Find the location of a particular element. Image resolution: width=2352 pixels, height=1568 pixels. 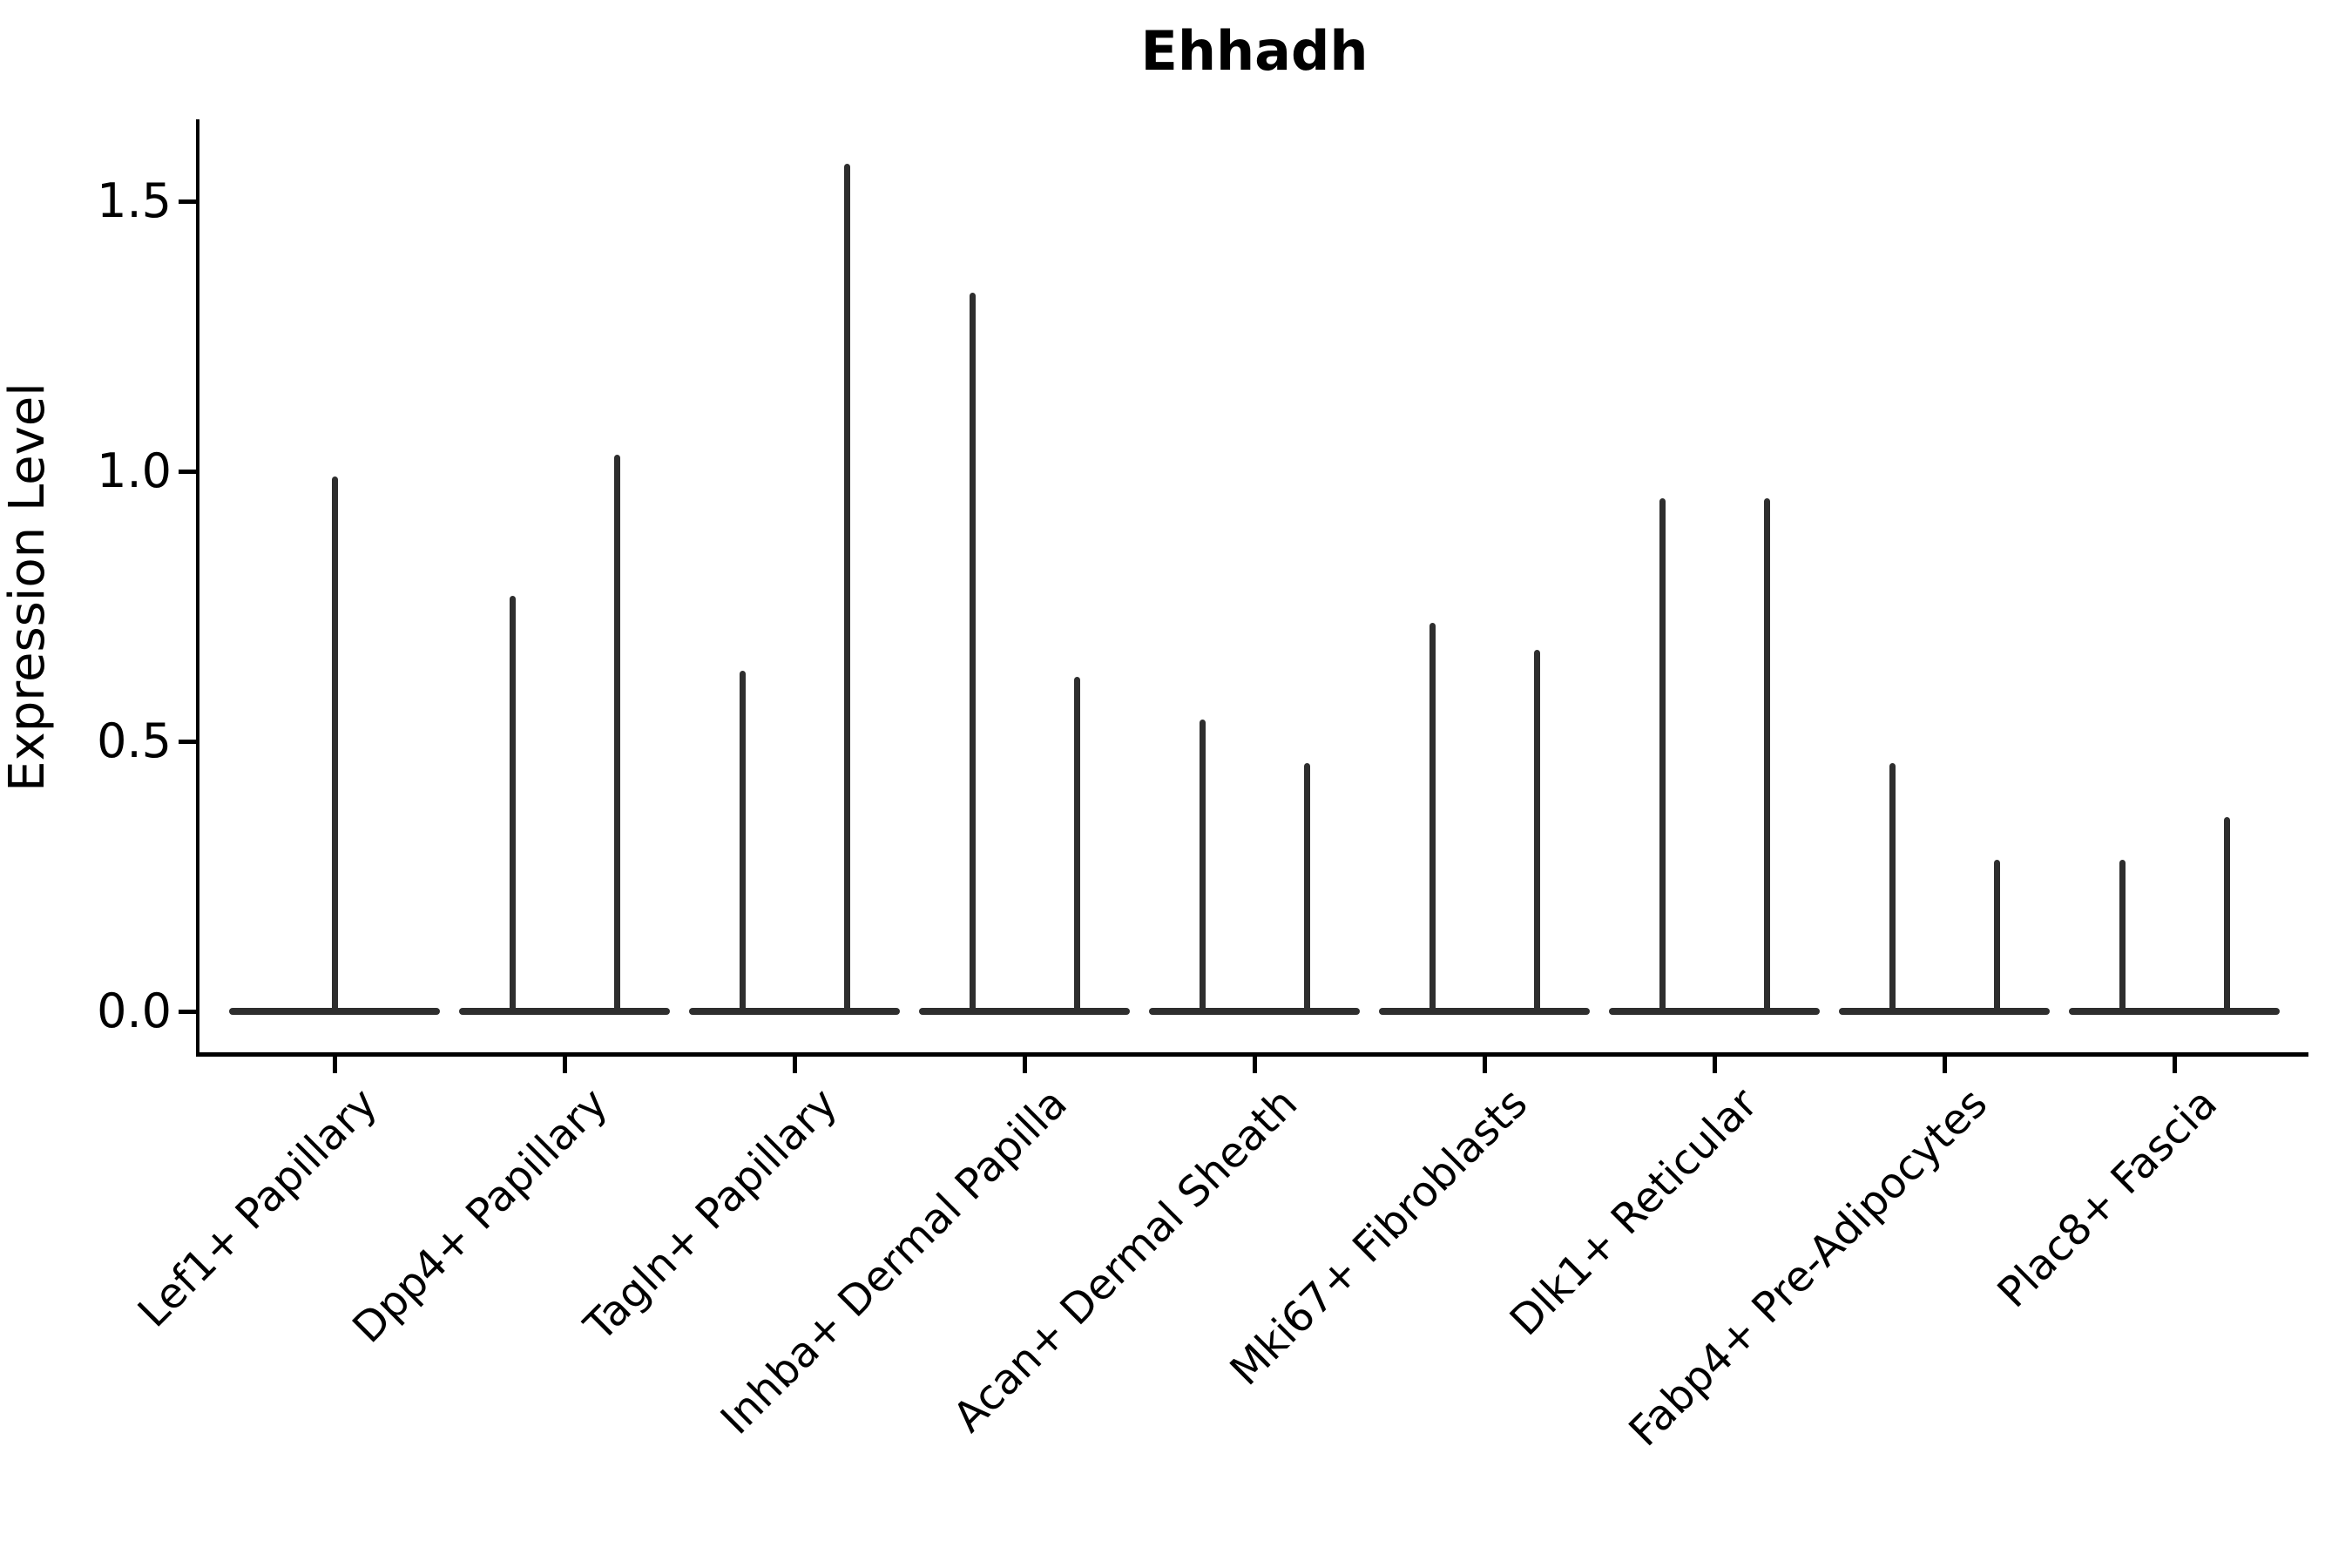

x-axis-category-label: Lef1+ Papillary is located at coordinates (258, 1207).